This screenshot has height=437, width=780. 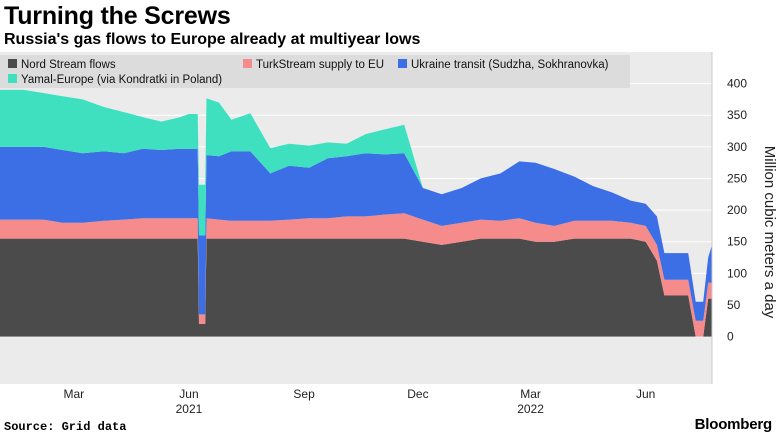 What do you see at coordinates (320, 65) in the screenshot?
I see `legend-label-1: TurkStream supply to EU` at bounding box center [320, 65].